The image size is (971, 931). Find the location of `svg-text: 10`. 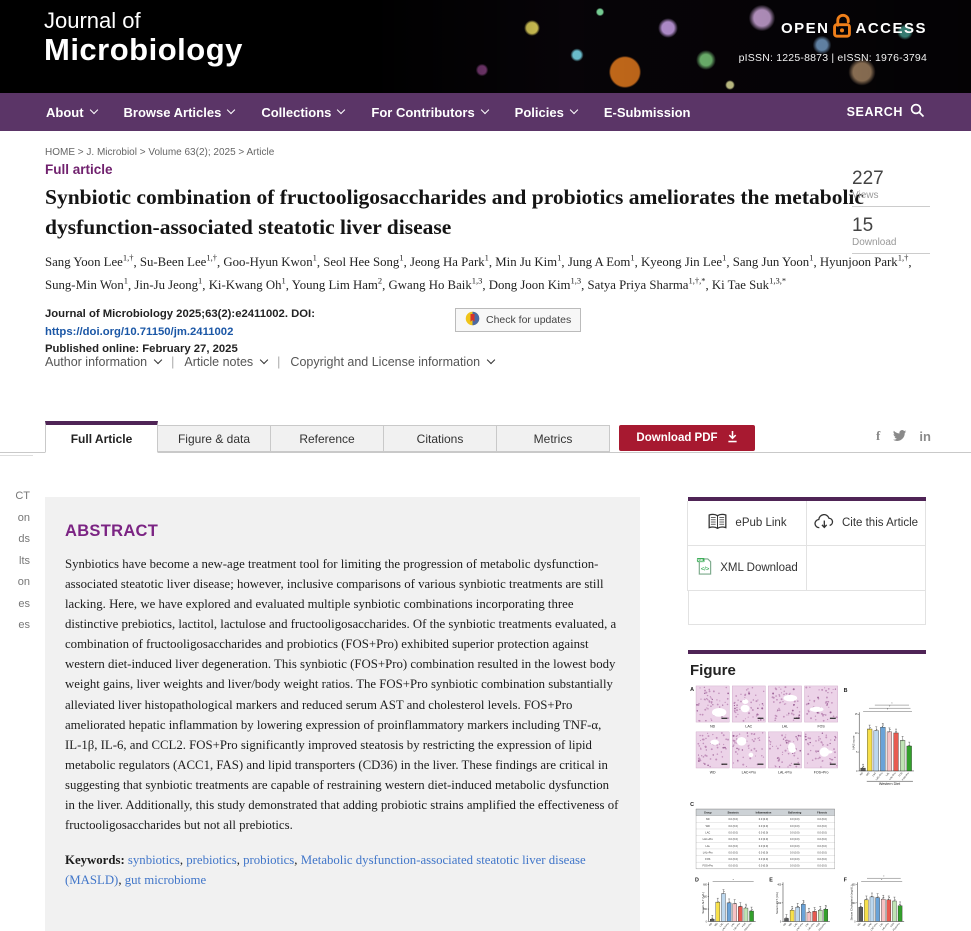

svg-text: 10 is located at coordinates (856, 734).